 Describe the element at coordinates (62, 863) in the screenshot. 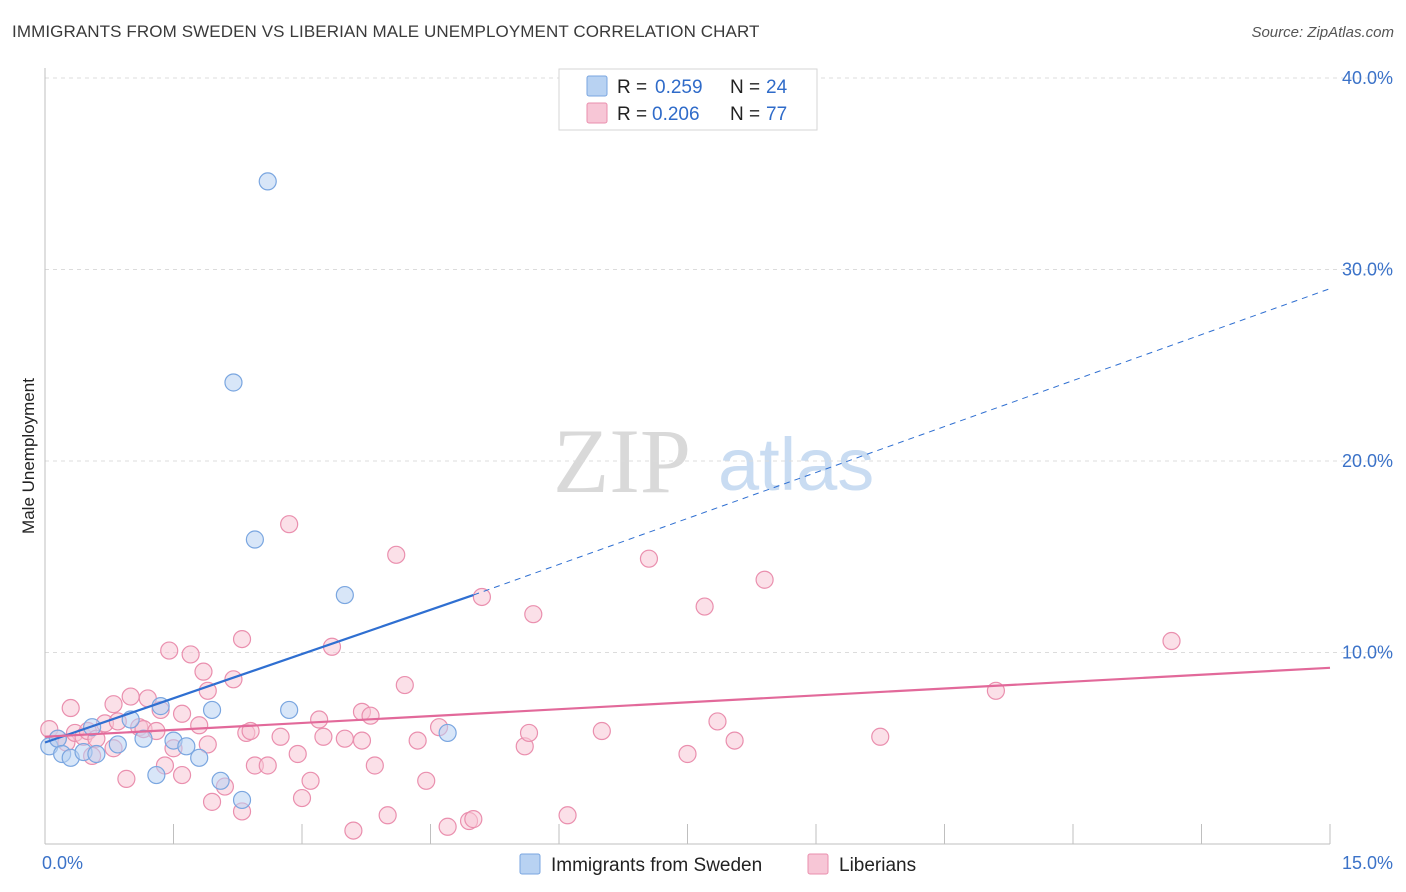

I see `x-tick-label-min: 0.0%` at that location.